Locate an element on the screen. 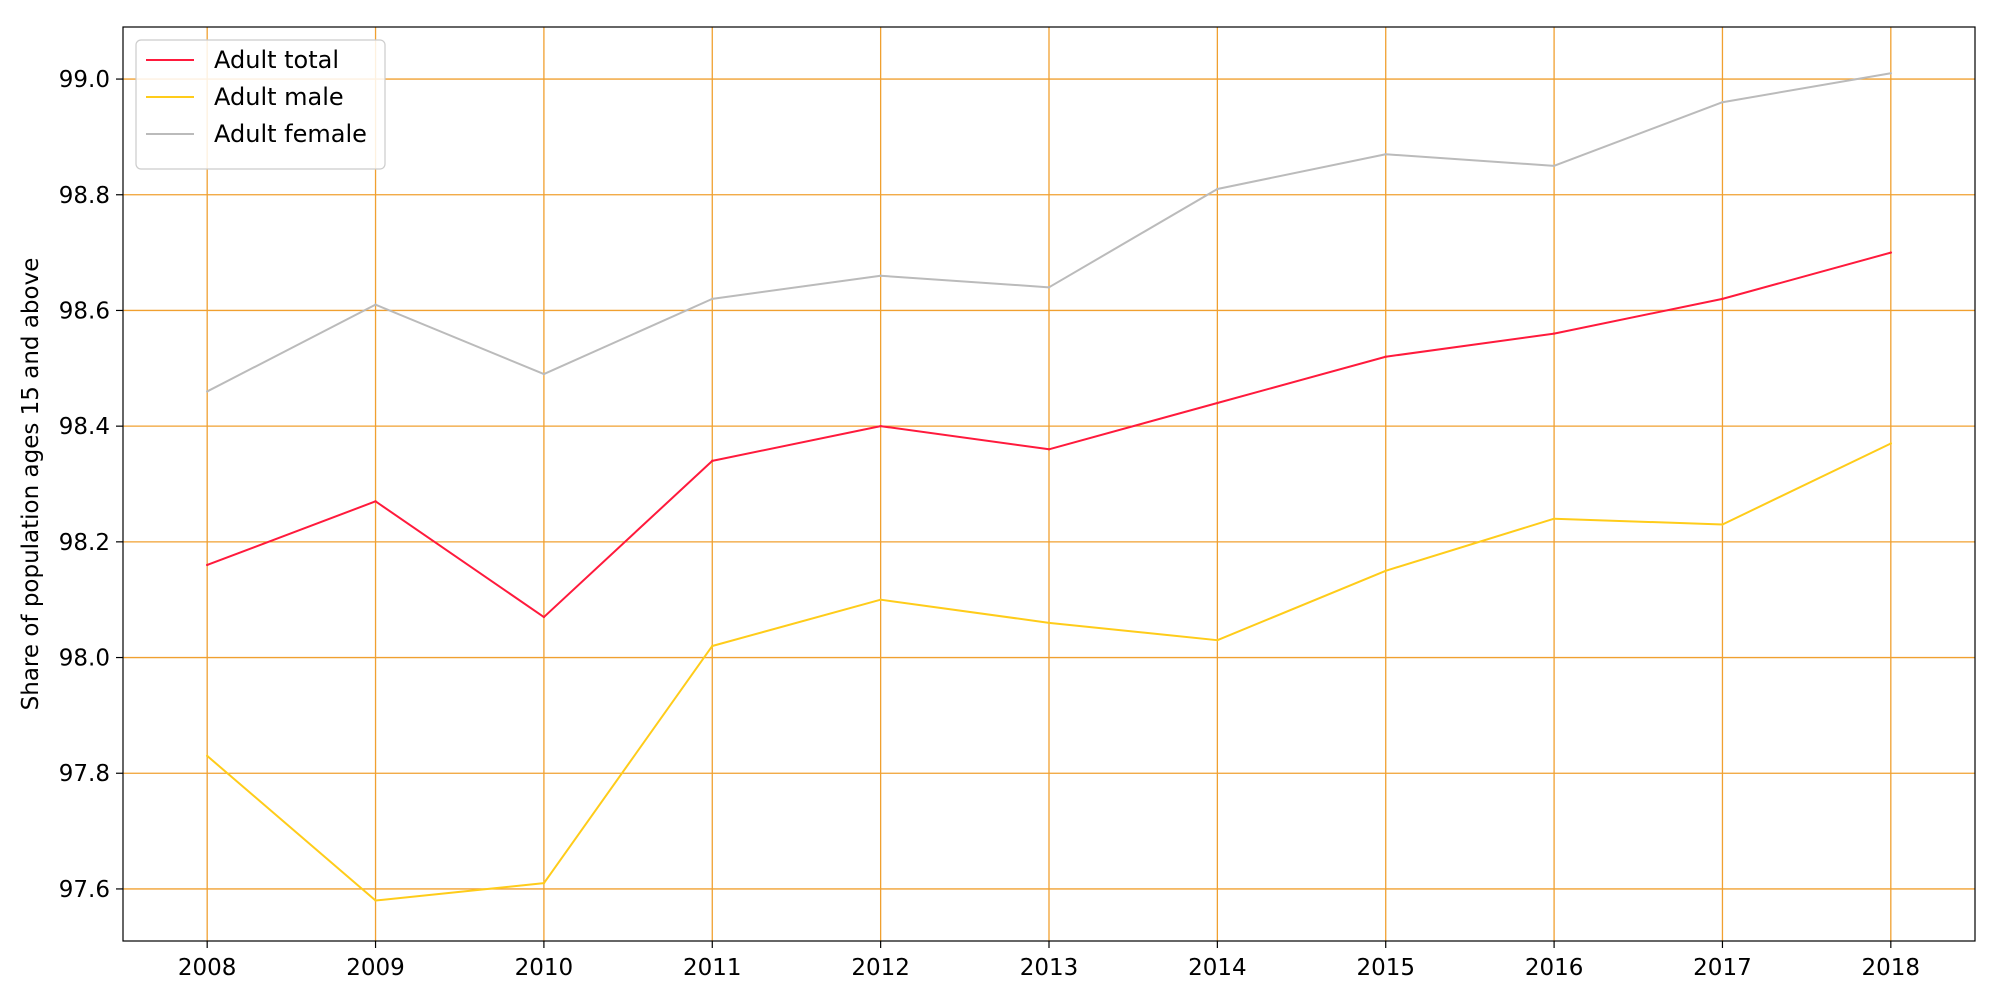 The height and width of the screenshot is (1000, 2000). x-tick-label: 2010 is located at coordinates (544, 968).